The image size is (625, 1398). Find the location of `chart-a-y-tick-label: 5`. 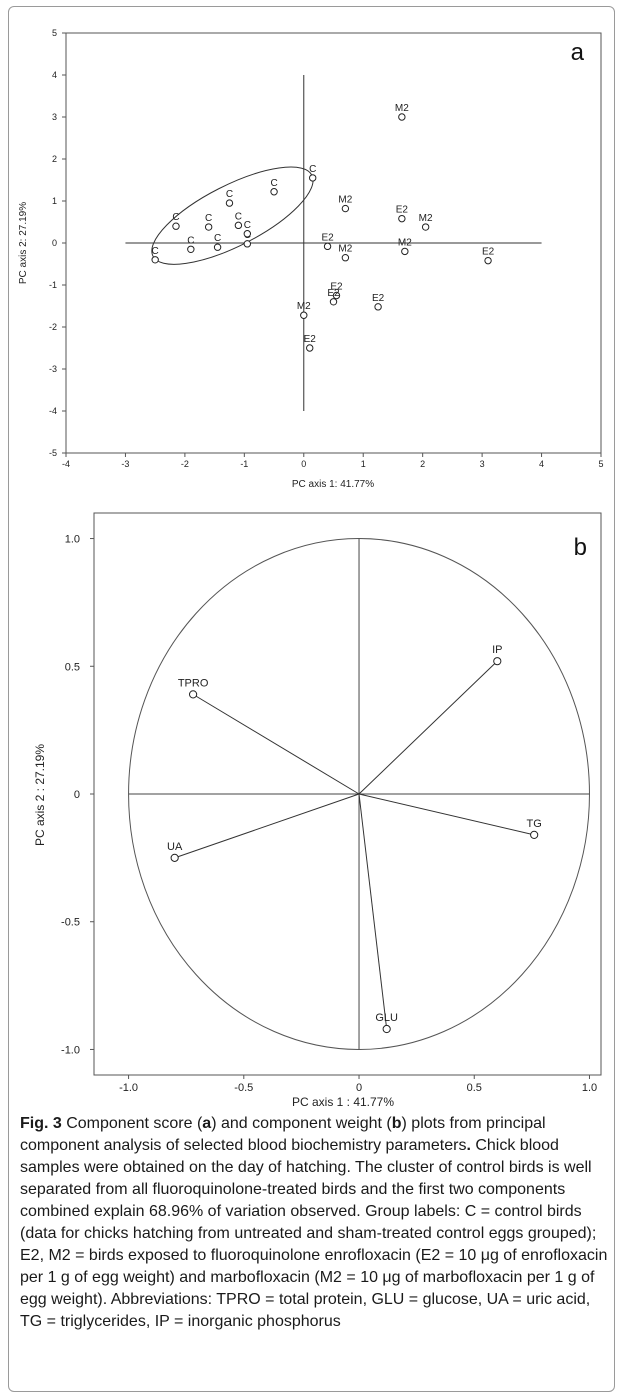

chart-a-y-tick-label: 5 is located at coordinates (54, 33).